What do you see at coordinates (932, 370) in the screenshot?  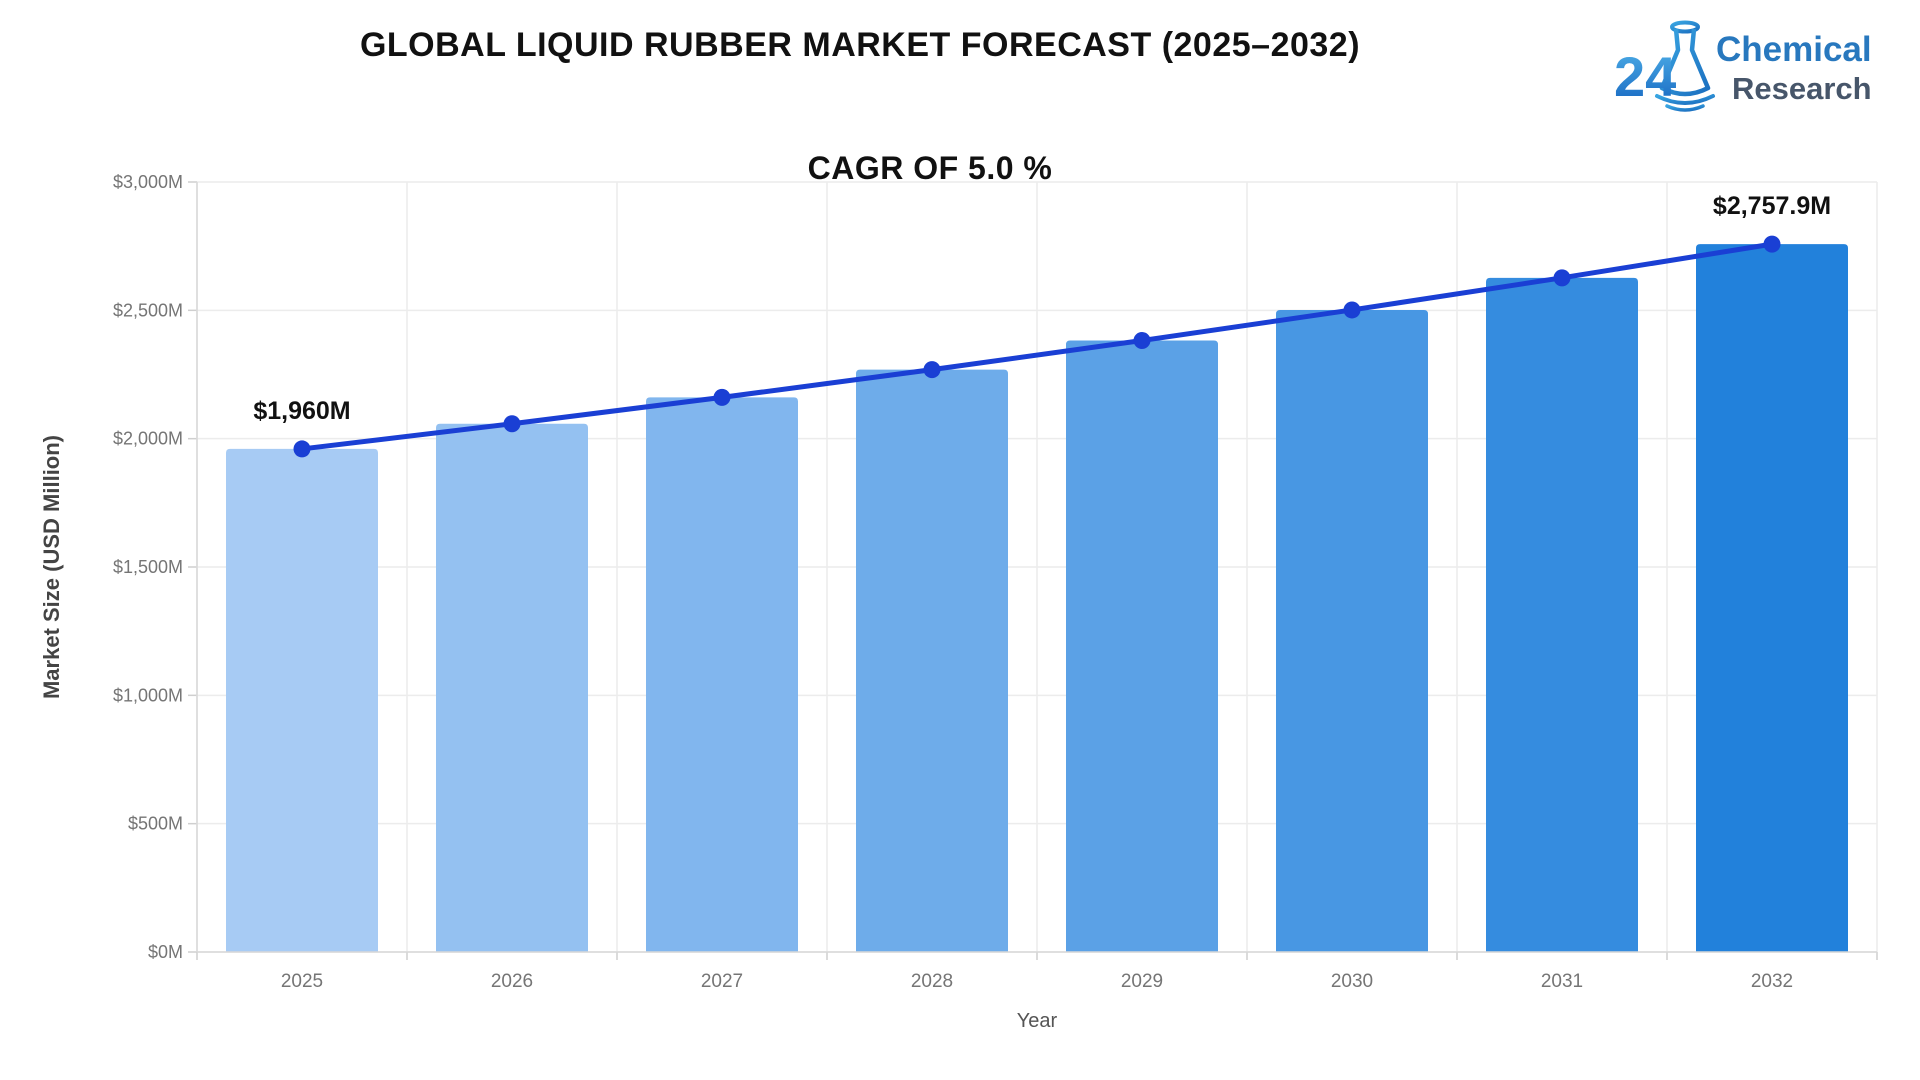 I see `point-2028` at bounding box center [932, 370].